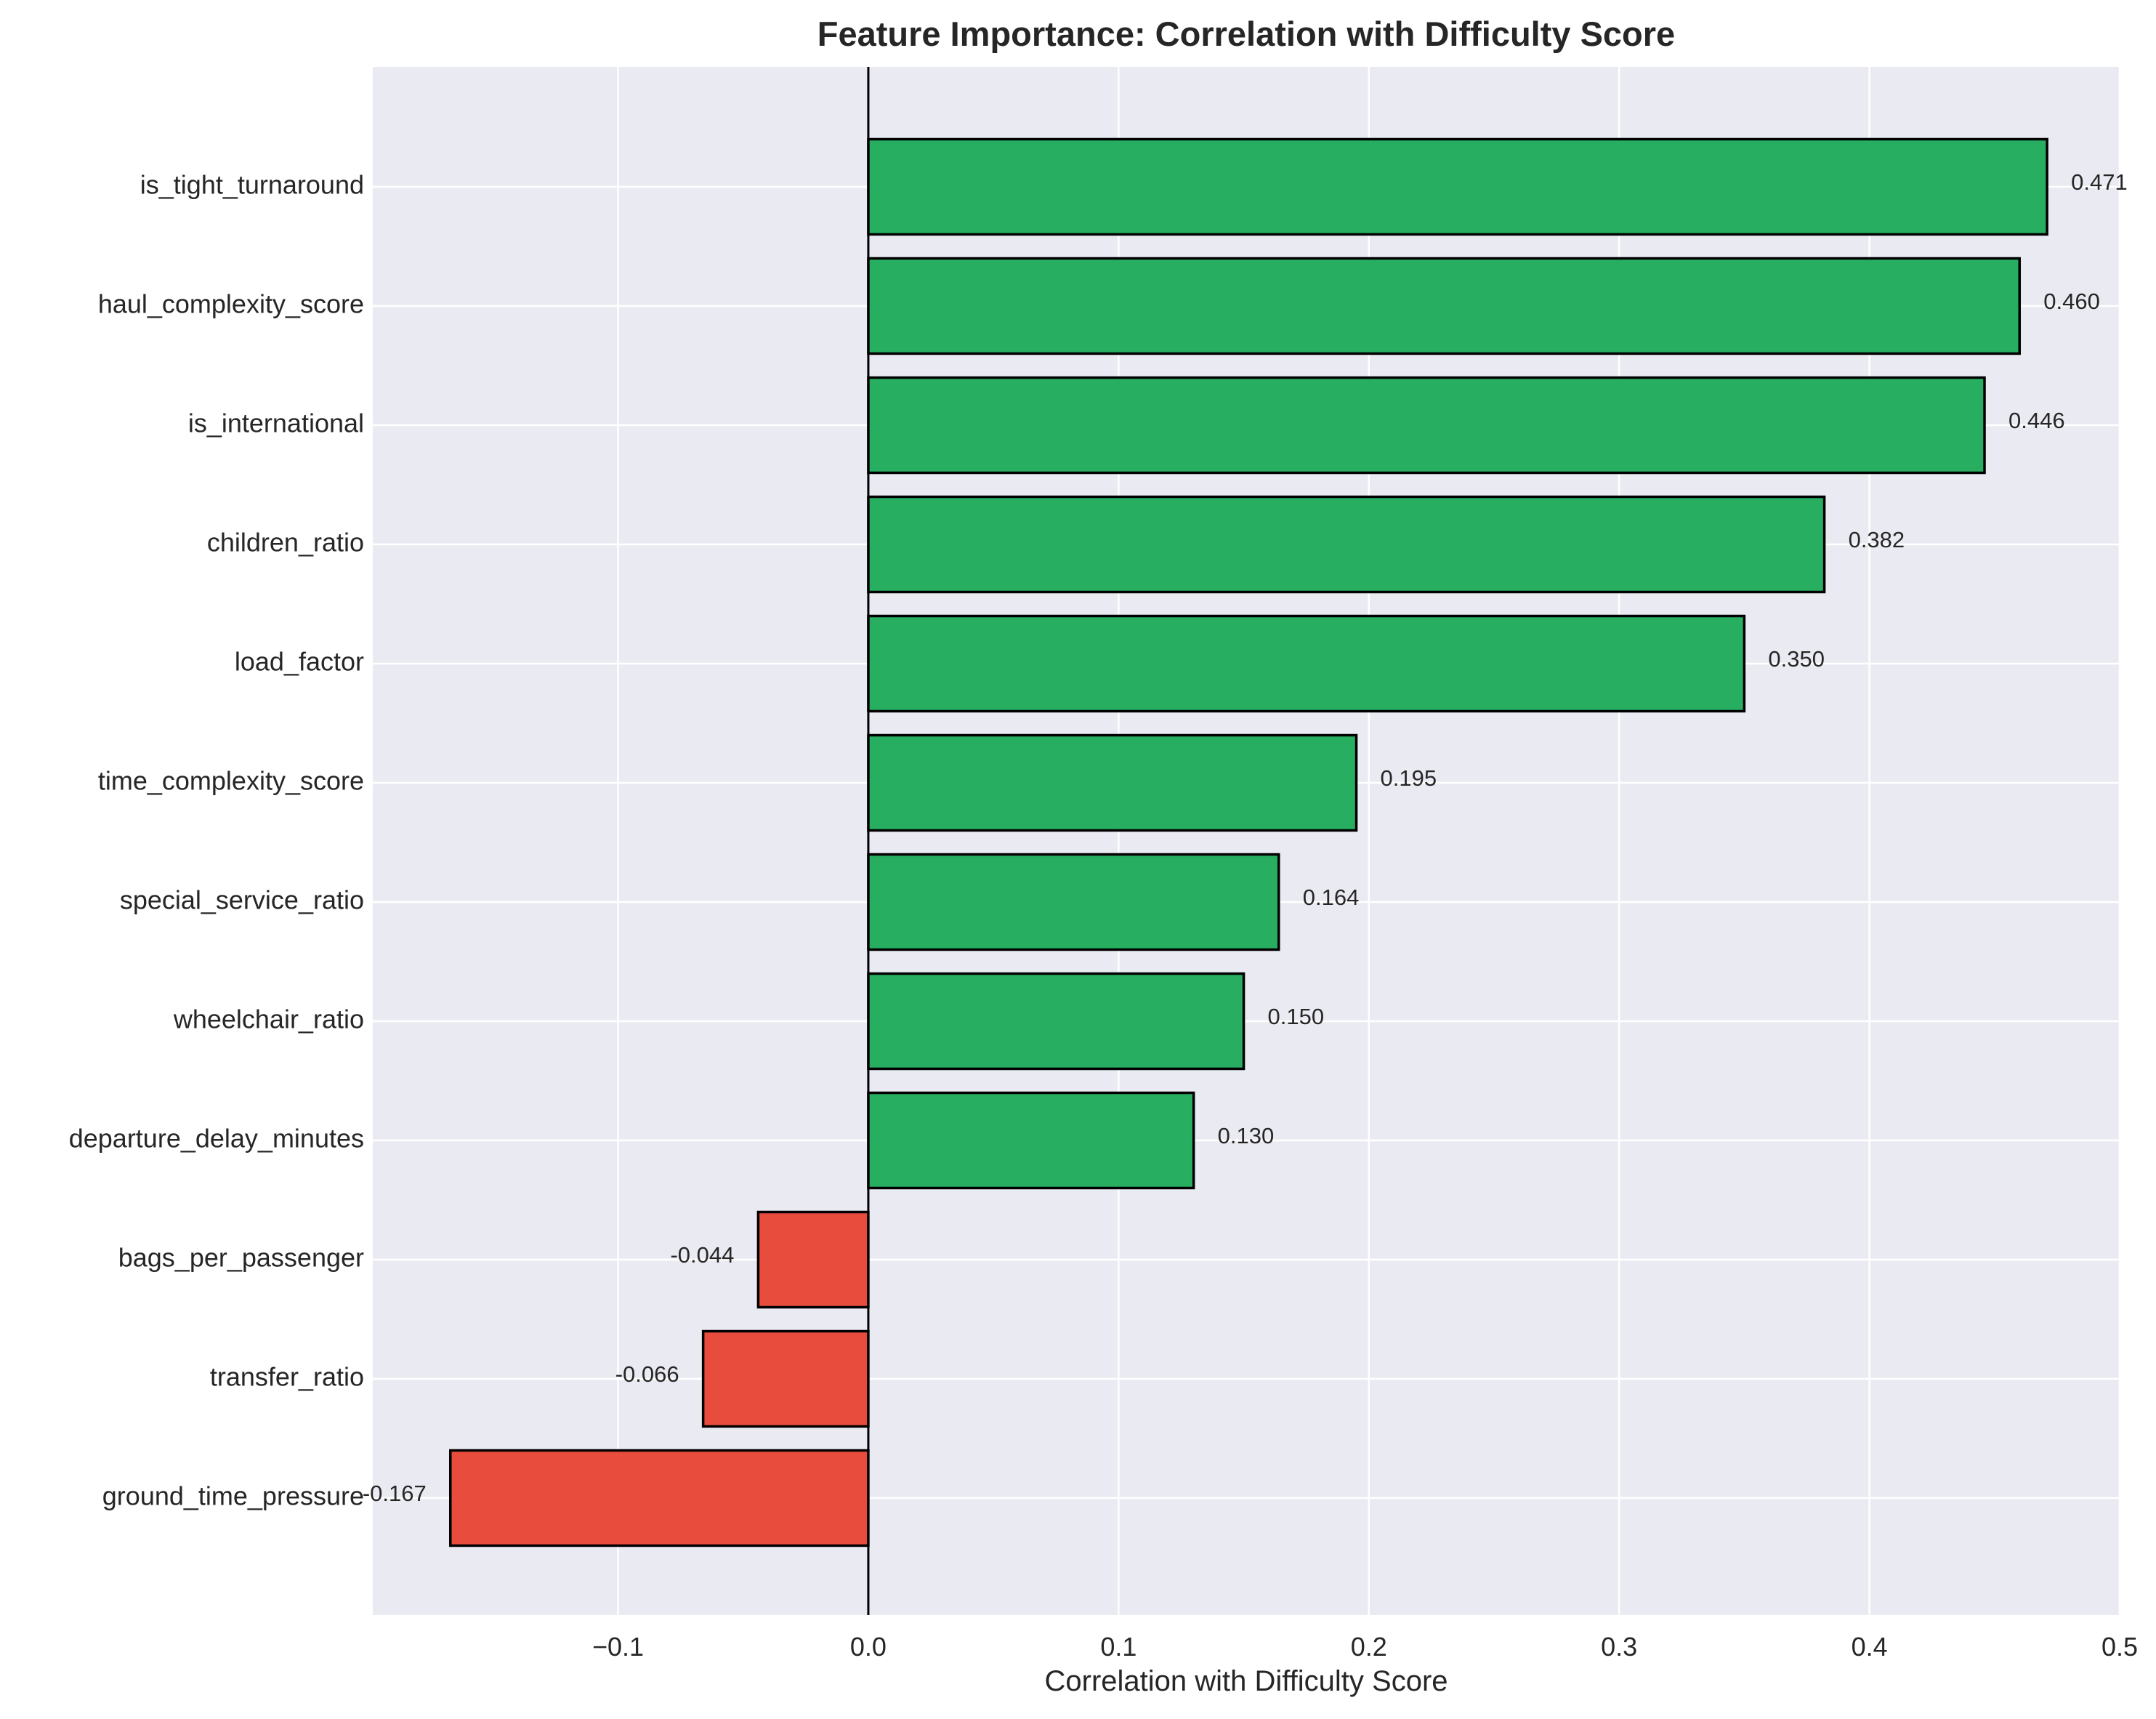 The height and width of the screenshot is (1719, 2156). I want to click on y-tick-label: ground_time_pressure, so click(233, 1496).